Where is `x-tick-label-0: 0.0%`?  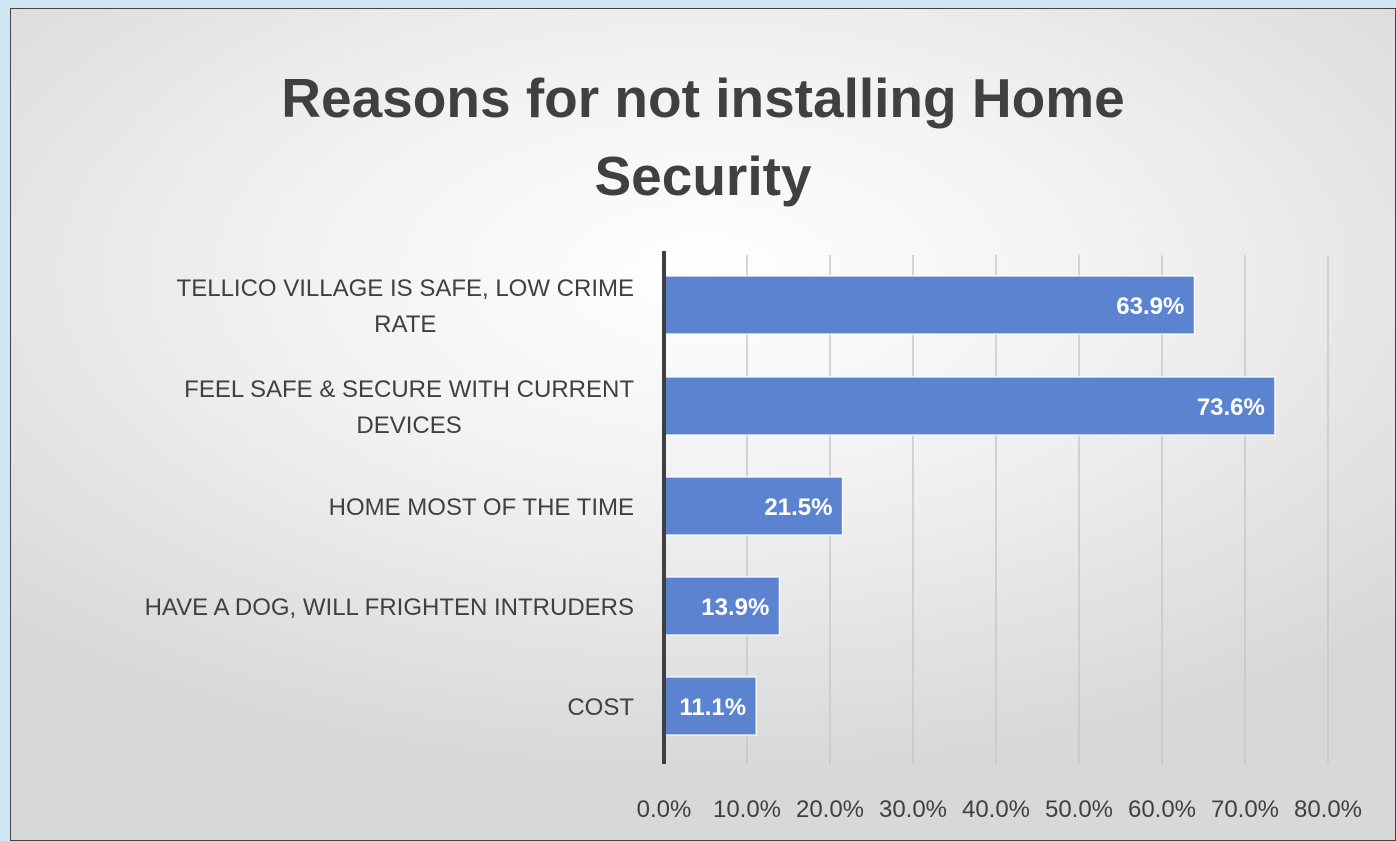 x-tick-label-0: 0.0% is located at coordinates (664, 809).